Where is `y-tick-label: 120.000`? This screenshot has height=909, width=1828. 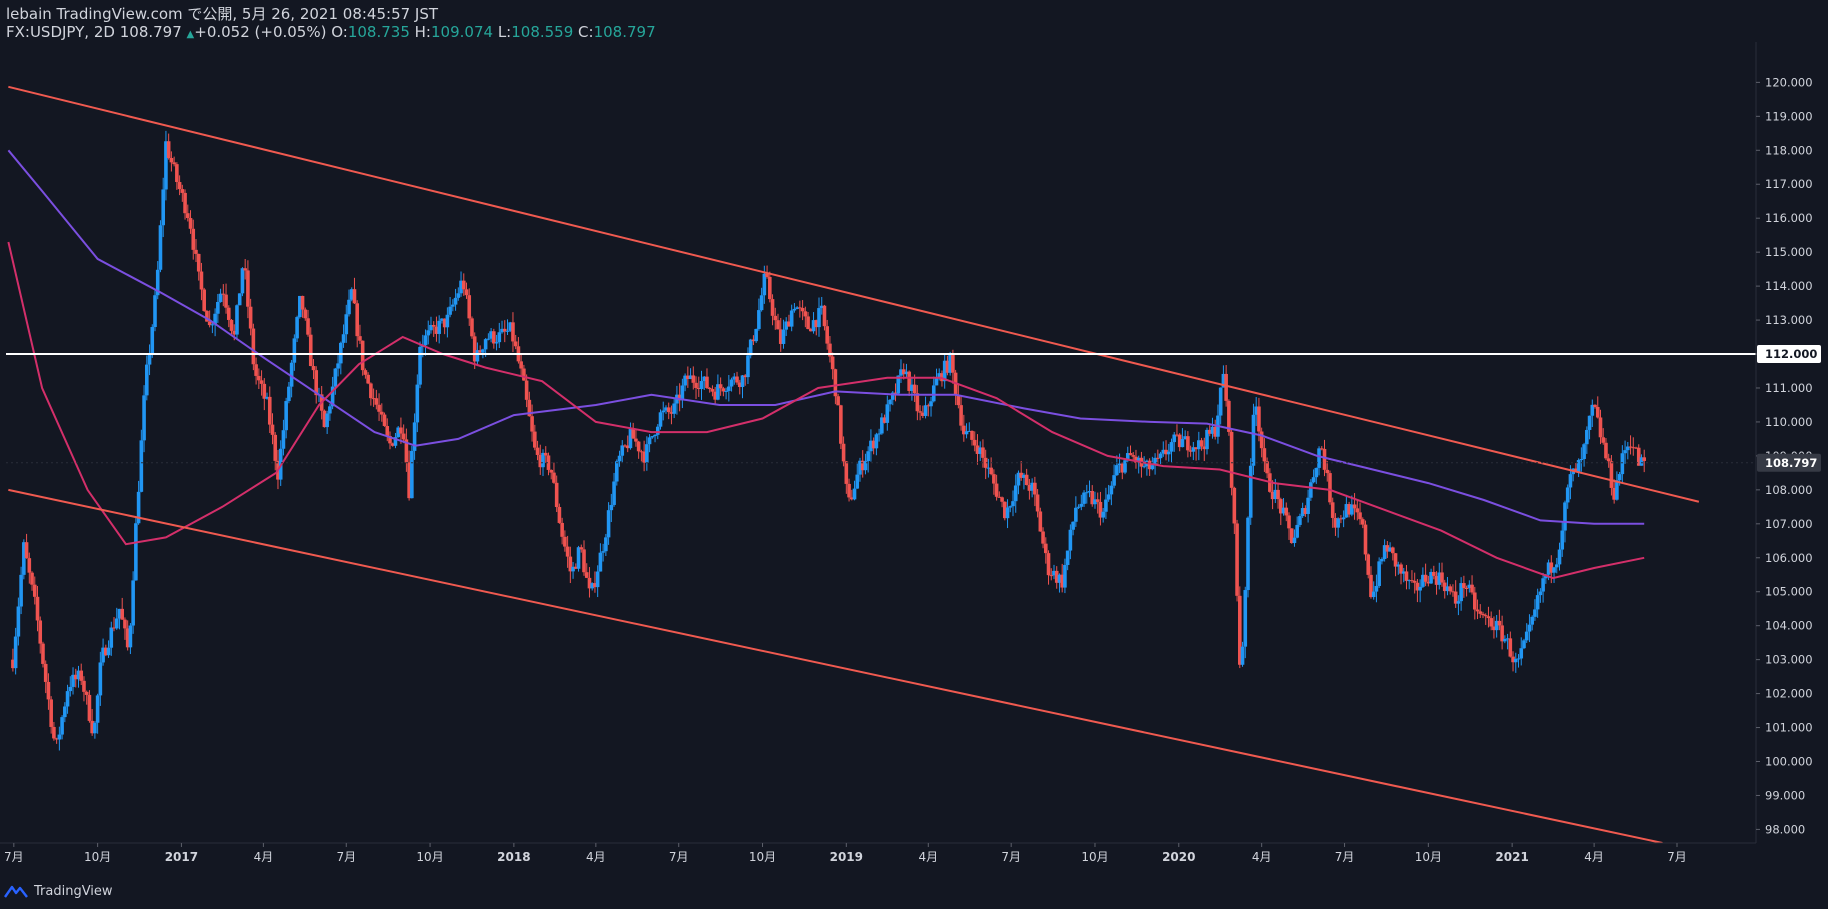
y-tick-label: 120.000 is located at coordinates (1789, 82).